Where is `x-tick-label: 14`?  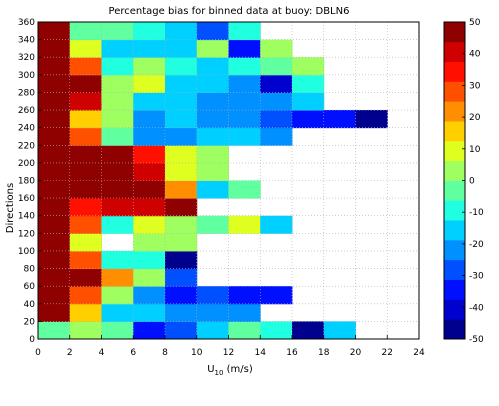 x-tick-label: 14 is located at coordinates (261, 353).